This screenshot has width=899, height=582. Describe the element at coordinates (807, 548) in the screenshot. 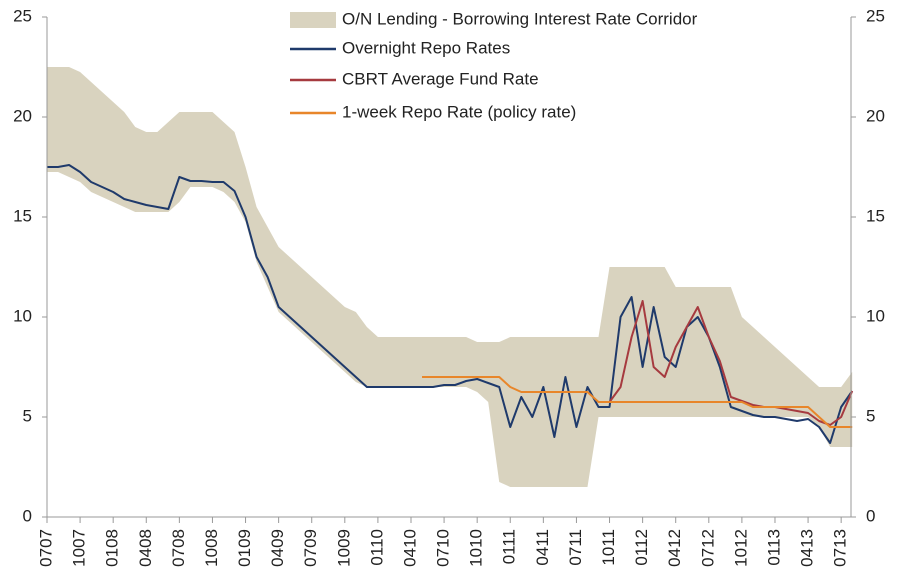

I see `x-tick-label: 0413` at that location.